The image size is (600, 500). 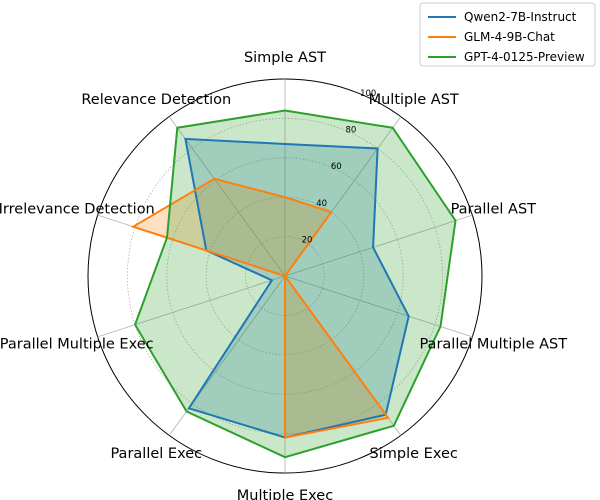 What do you see at coordinates (307, 240) in the screenshot?
I see `ring-tick-label: 20` at bounding box center [307, 240].